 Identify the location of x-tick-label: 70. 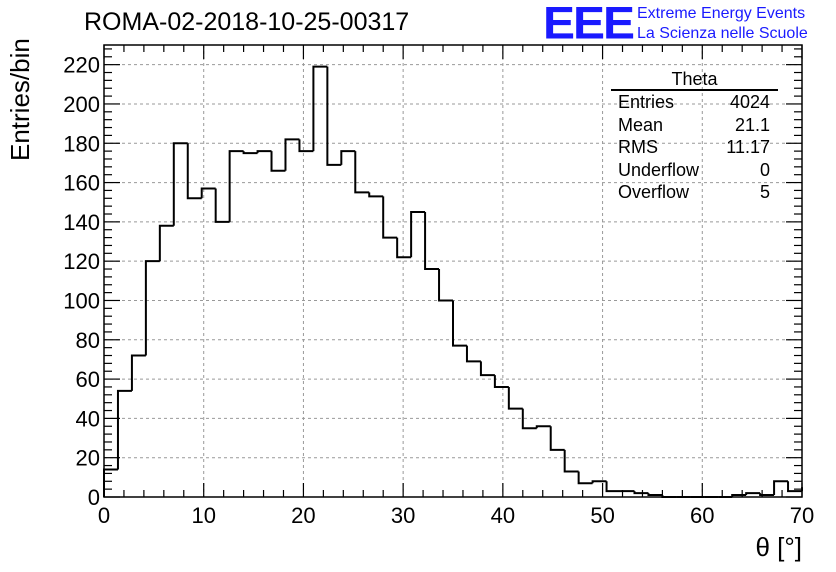
(802, 515).